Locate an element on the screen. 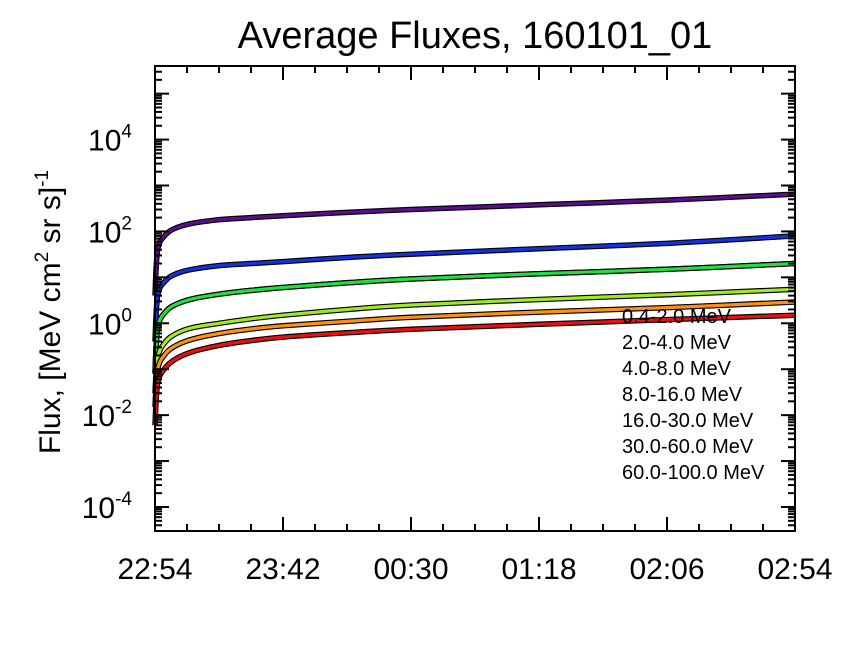  x-tick-label: 02:54 is located at coordinates (794, 569).